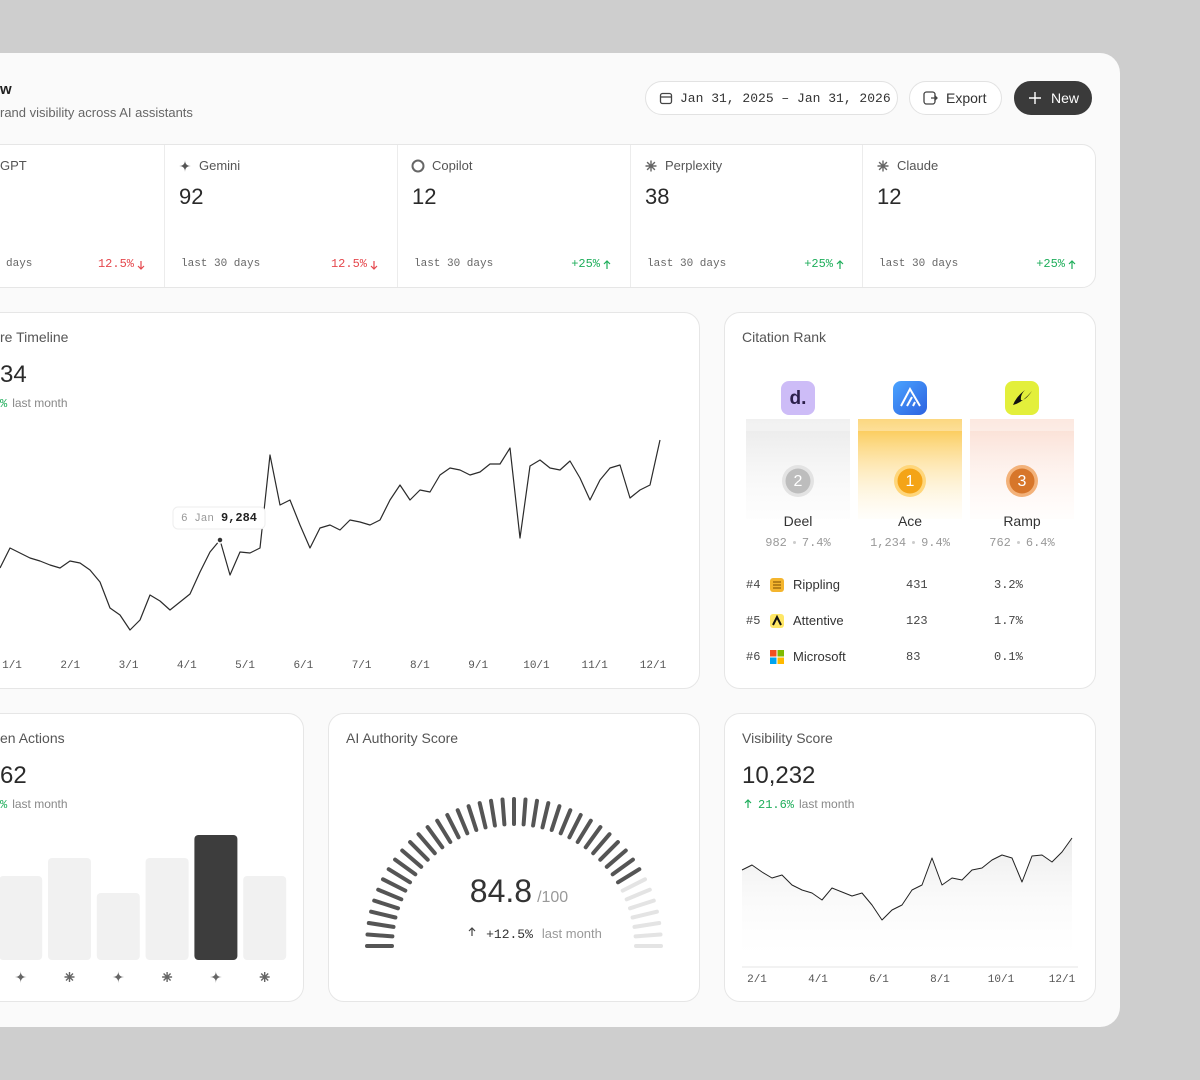 The height and width of the screenshot is (1080, 1200). What do you see at coordinates (1008, 621) in the screenshot?
I see `row-share: 1.7%` at bounding box center [1008, 621].